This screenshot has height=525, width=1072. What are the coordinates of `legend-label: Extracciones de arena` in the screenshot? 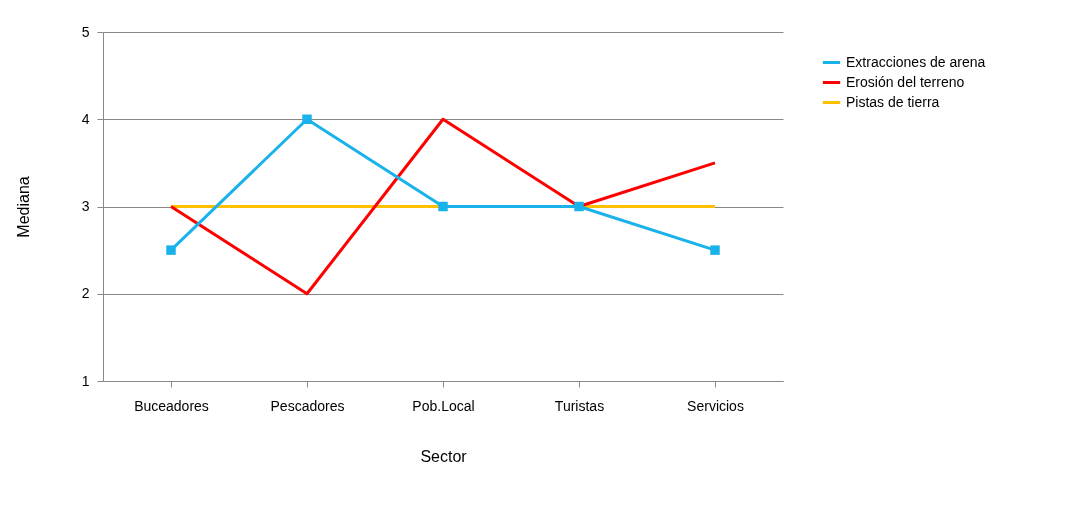 It's located at (916, 61).